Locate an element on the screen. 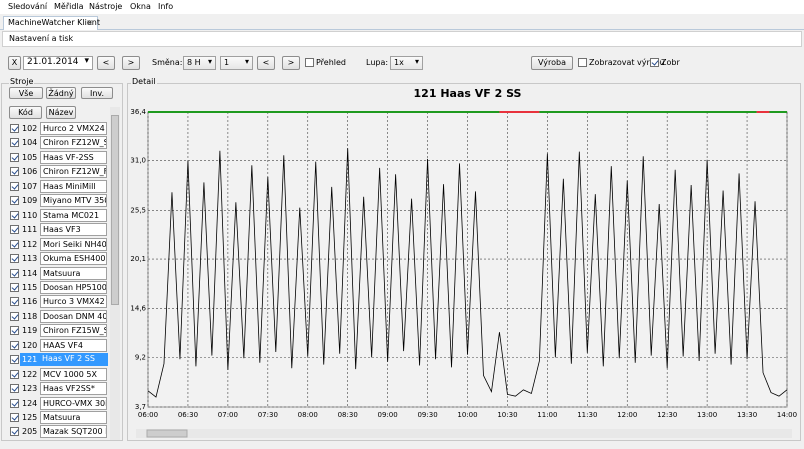 This screenshot has height=449, width=804. filter-button: Vše is located at coordinates (26, 93).